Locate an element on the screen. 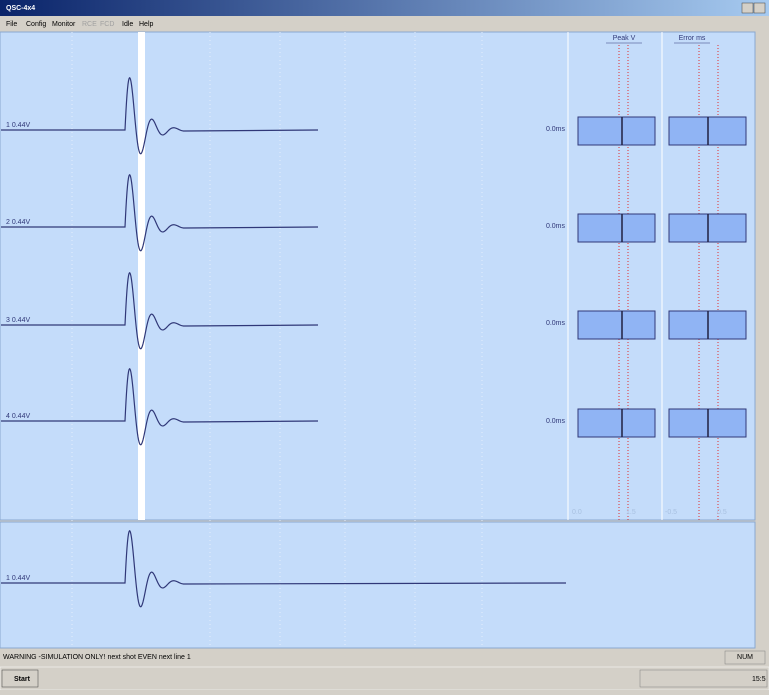  menu-item: Help is located at coordinates (146, 24).